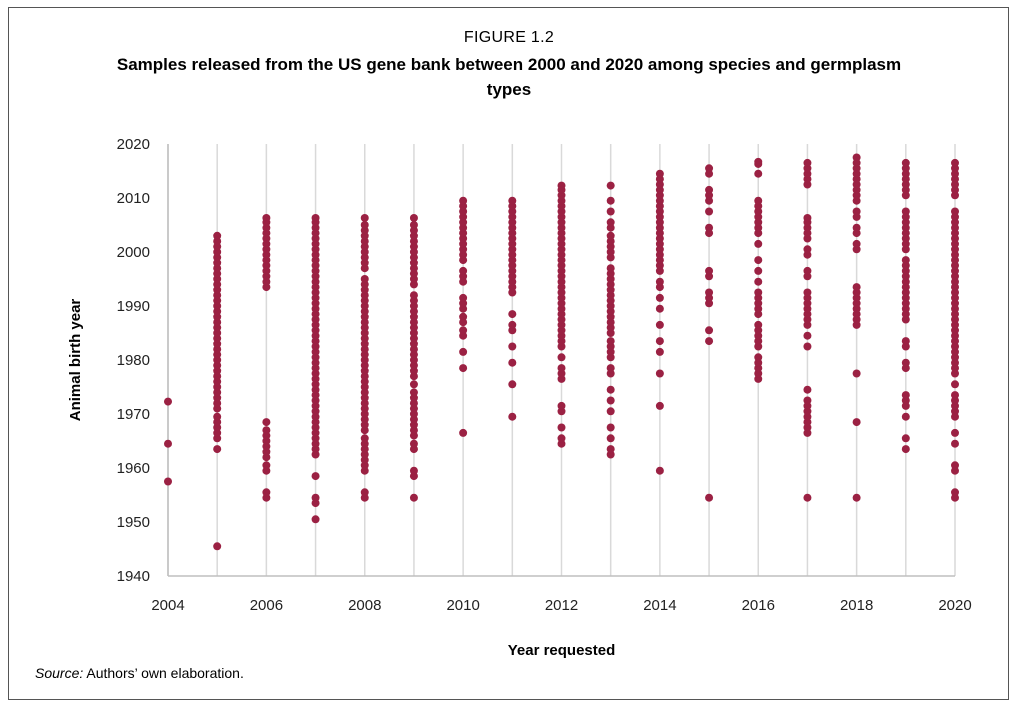  What do you see at coordinates (59, 673) in the screenshot?
I see `source-prefix: Source:` at bounding box center [59, 673].